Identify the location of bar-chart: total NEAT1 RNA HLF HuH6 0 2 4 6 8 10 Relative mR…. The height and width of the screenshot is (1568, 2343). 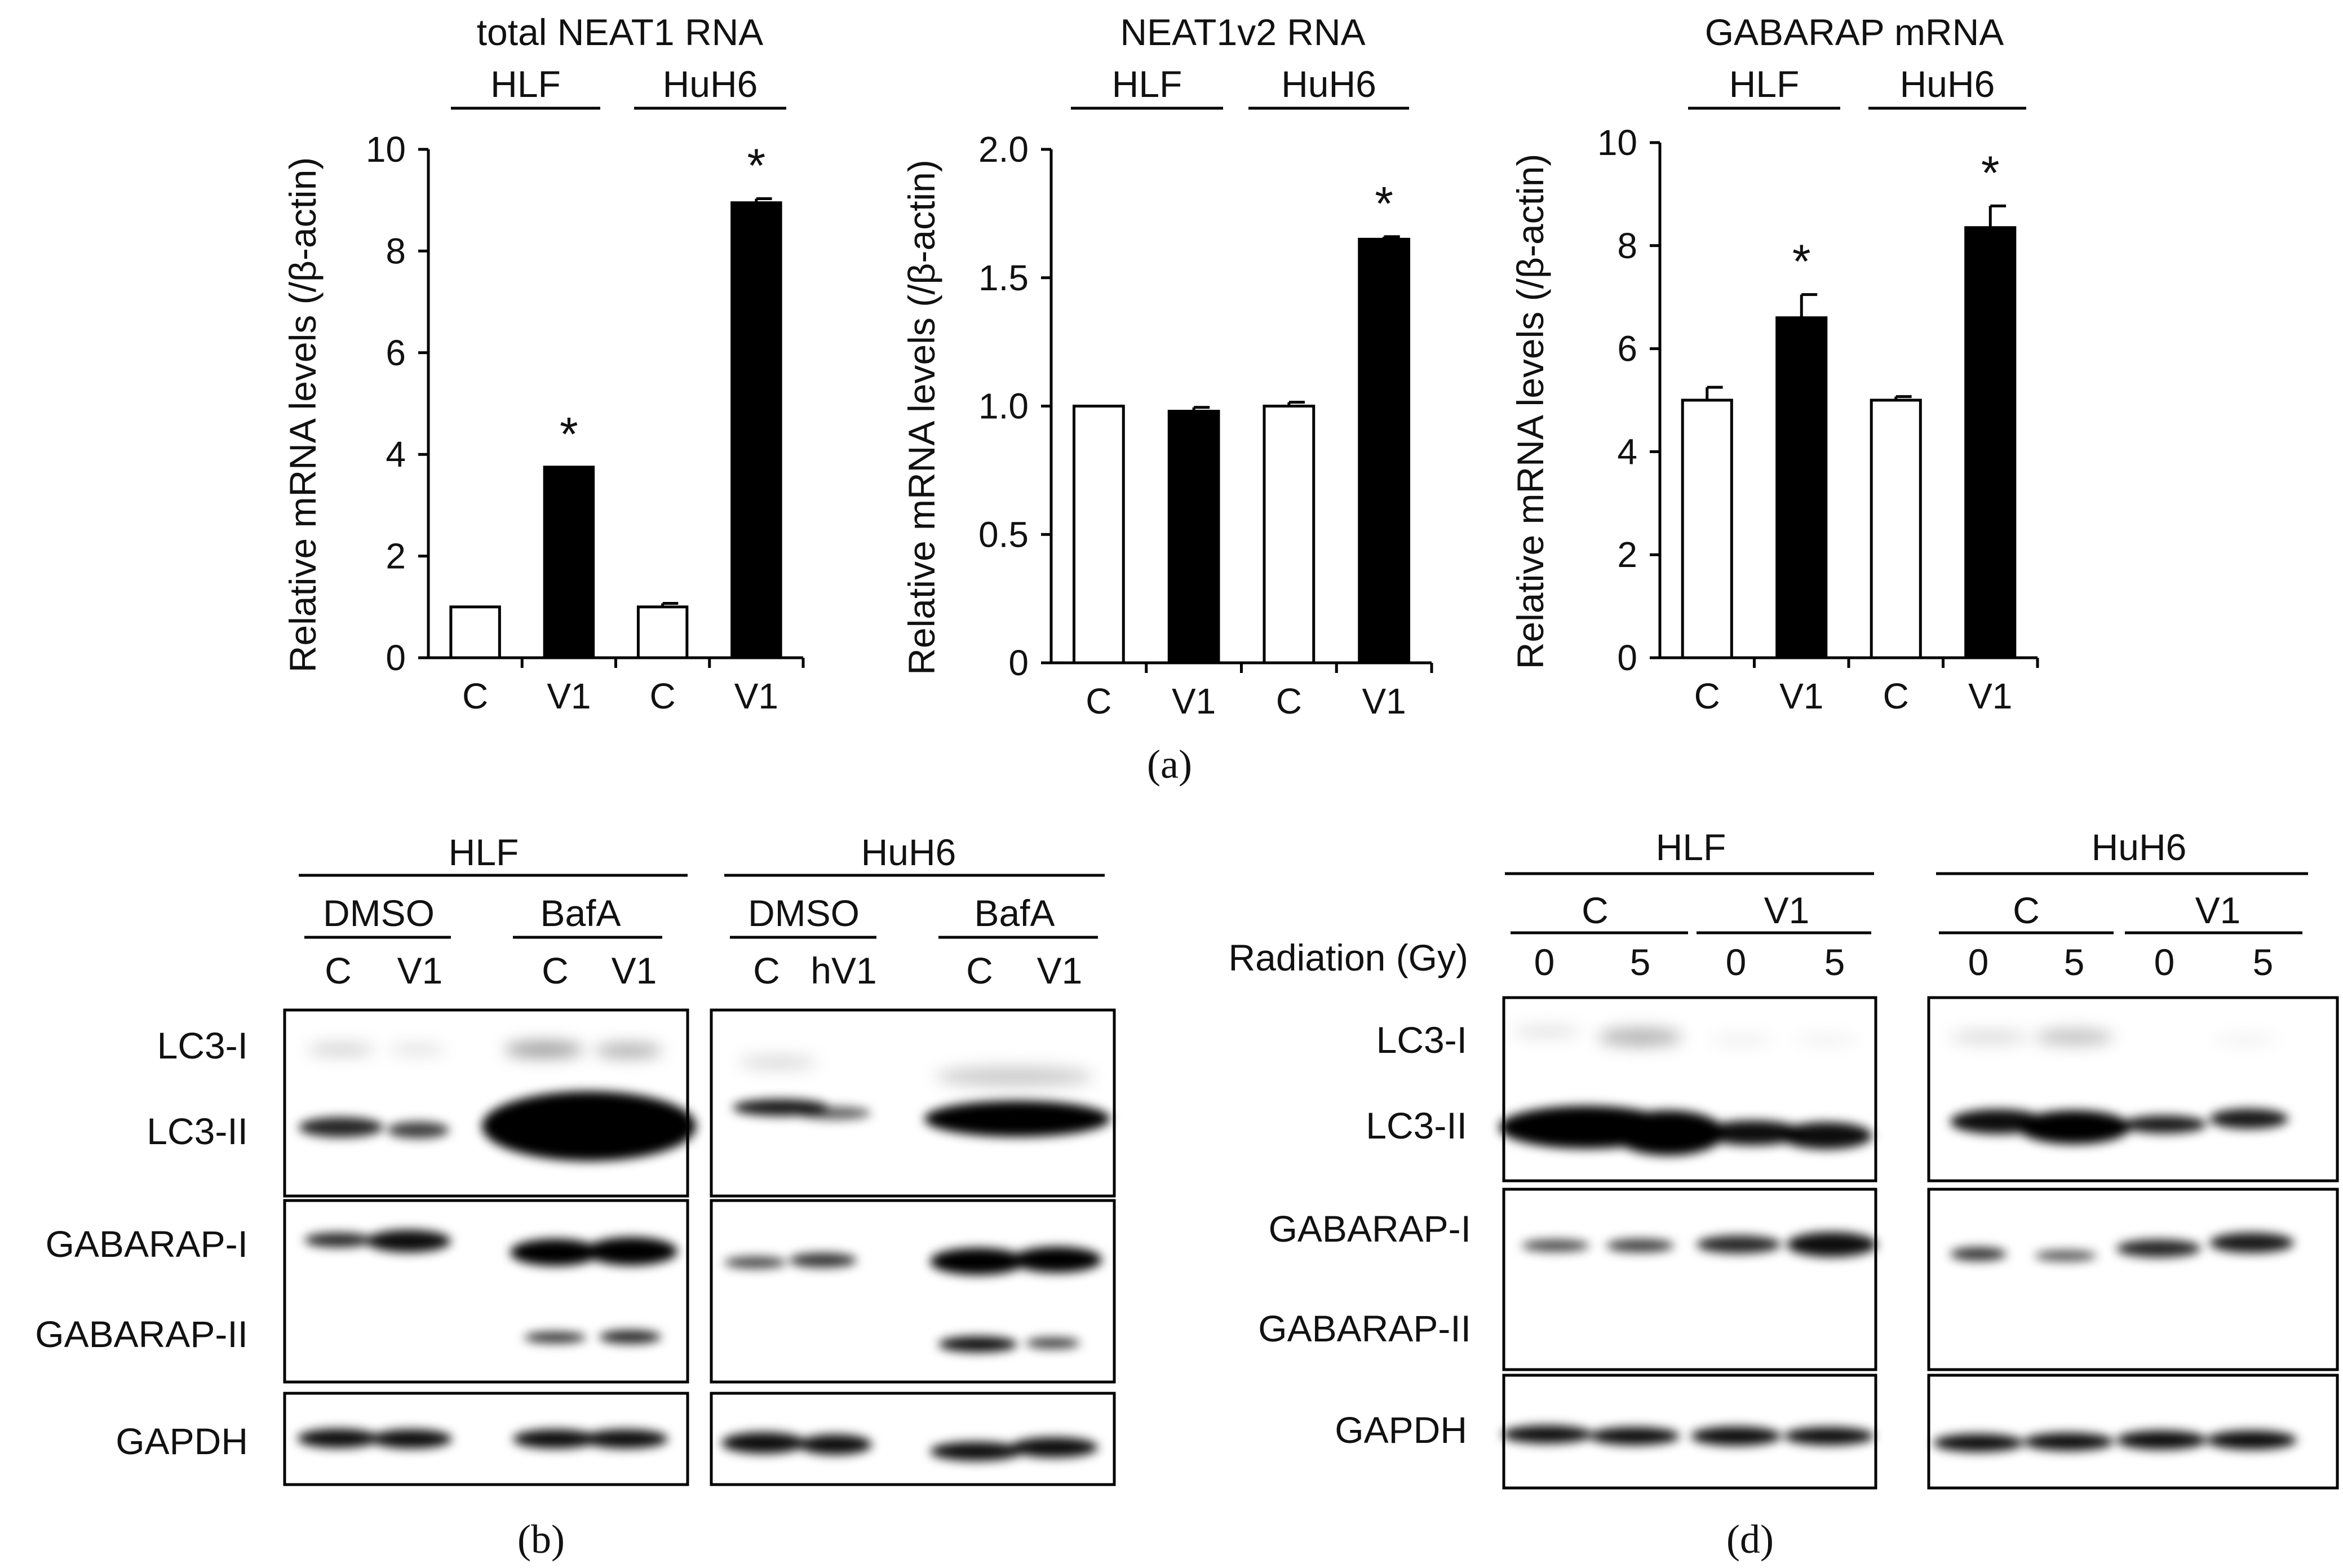
(543, 363).